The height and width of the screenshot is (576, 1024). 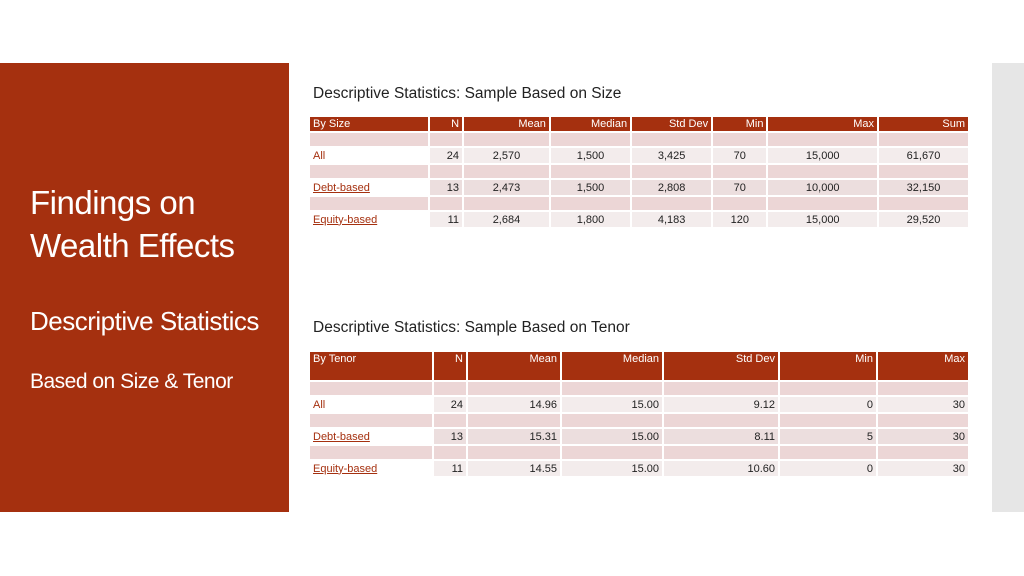 What do you see at coordinates (514, 436) in the screenshot?
I see `cell-mean: 15.31` at bounding box center [514, 436].